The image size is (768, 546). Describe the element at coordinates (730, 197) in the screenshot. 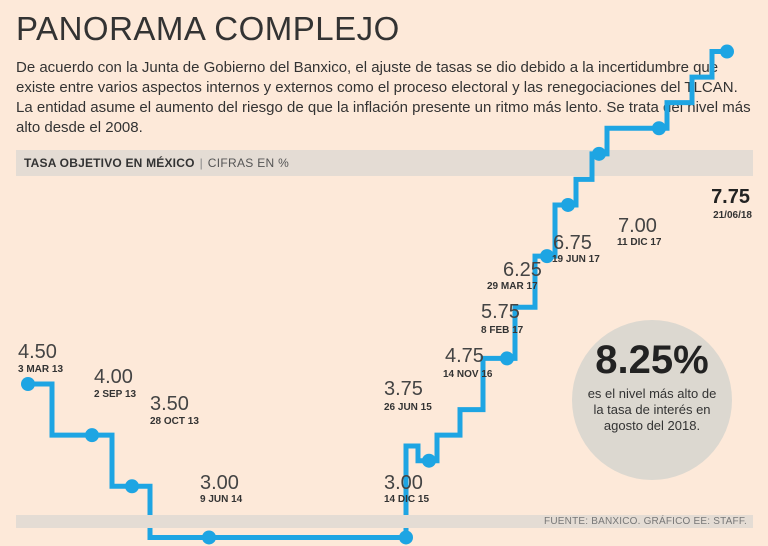

I see `point-value-label: 7.75` at that location.